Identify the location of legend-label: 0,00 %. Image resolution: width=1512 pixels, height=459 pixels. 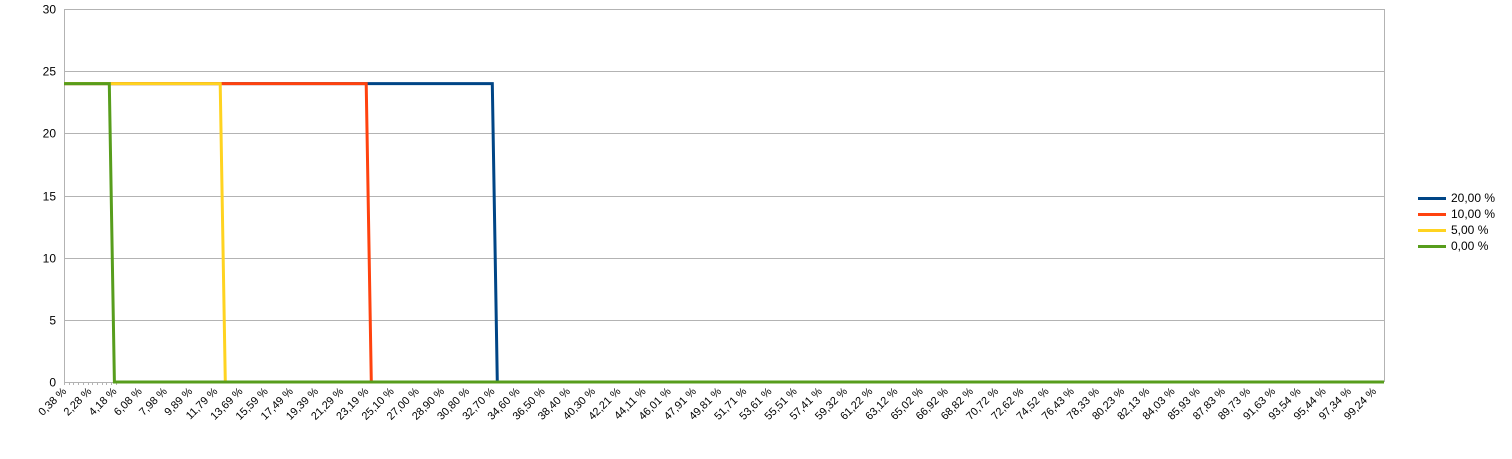
(1470, 246).